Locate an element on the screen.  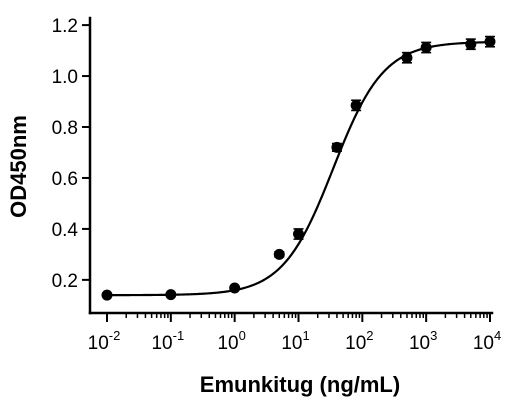
x-tick-label: 10⁴ is located at coordinates (487, 341).